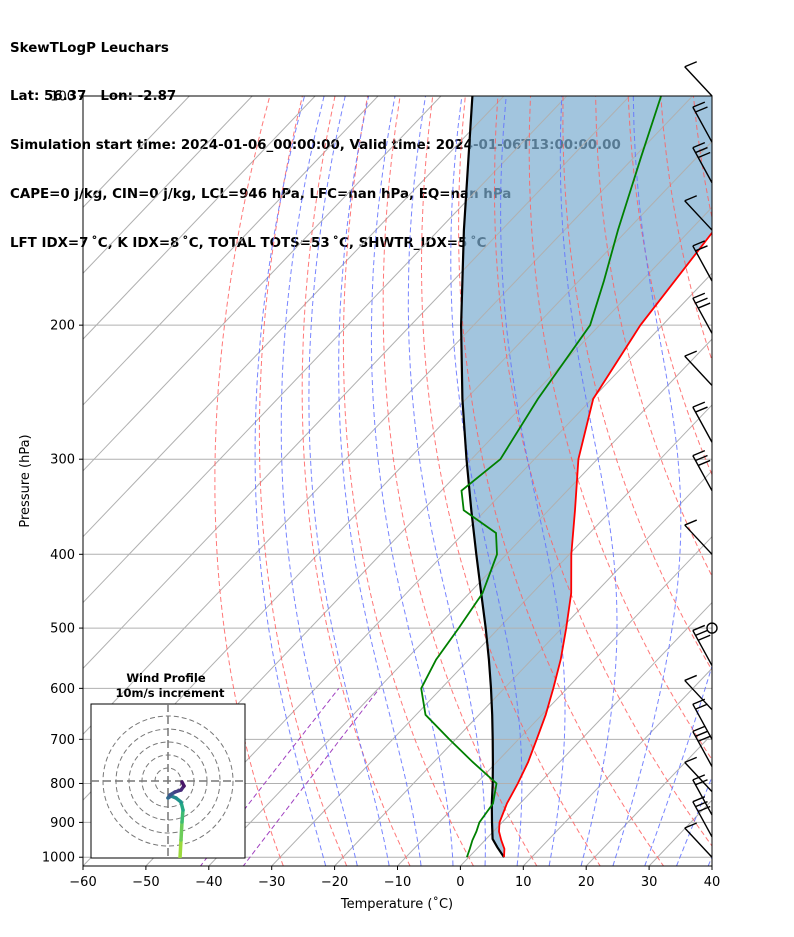 The width and height of the screenshot is (794, 937). Describe the element at coordinates (62, 460) in the screenshot. I see `y-tick-label: 300` at that location.